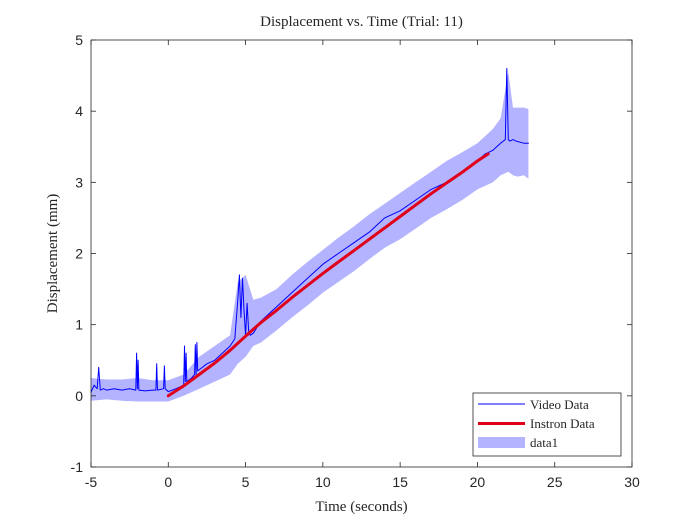  What do you see at coordinates (91, 482) in the screenshot?
I see `x-tick-label: -5` at bounding box center [91, 482].